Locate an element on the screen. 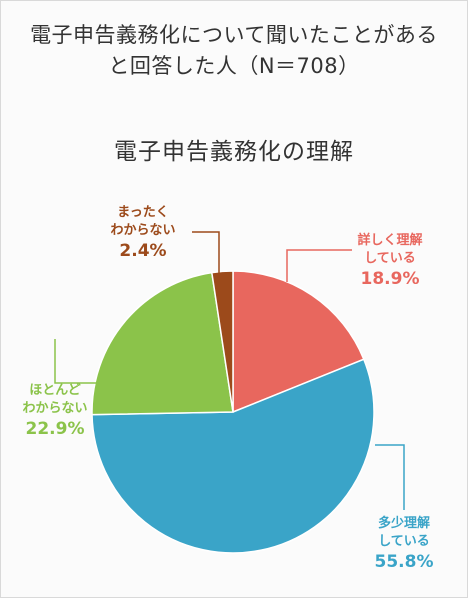  slice-label-line-0-1: している is located at coordinates (390, 258).